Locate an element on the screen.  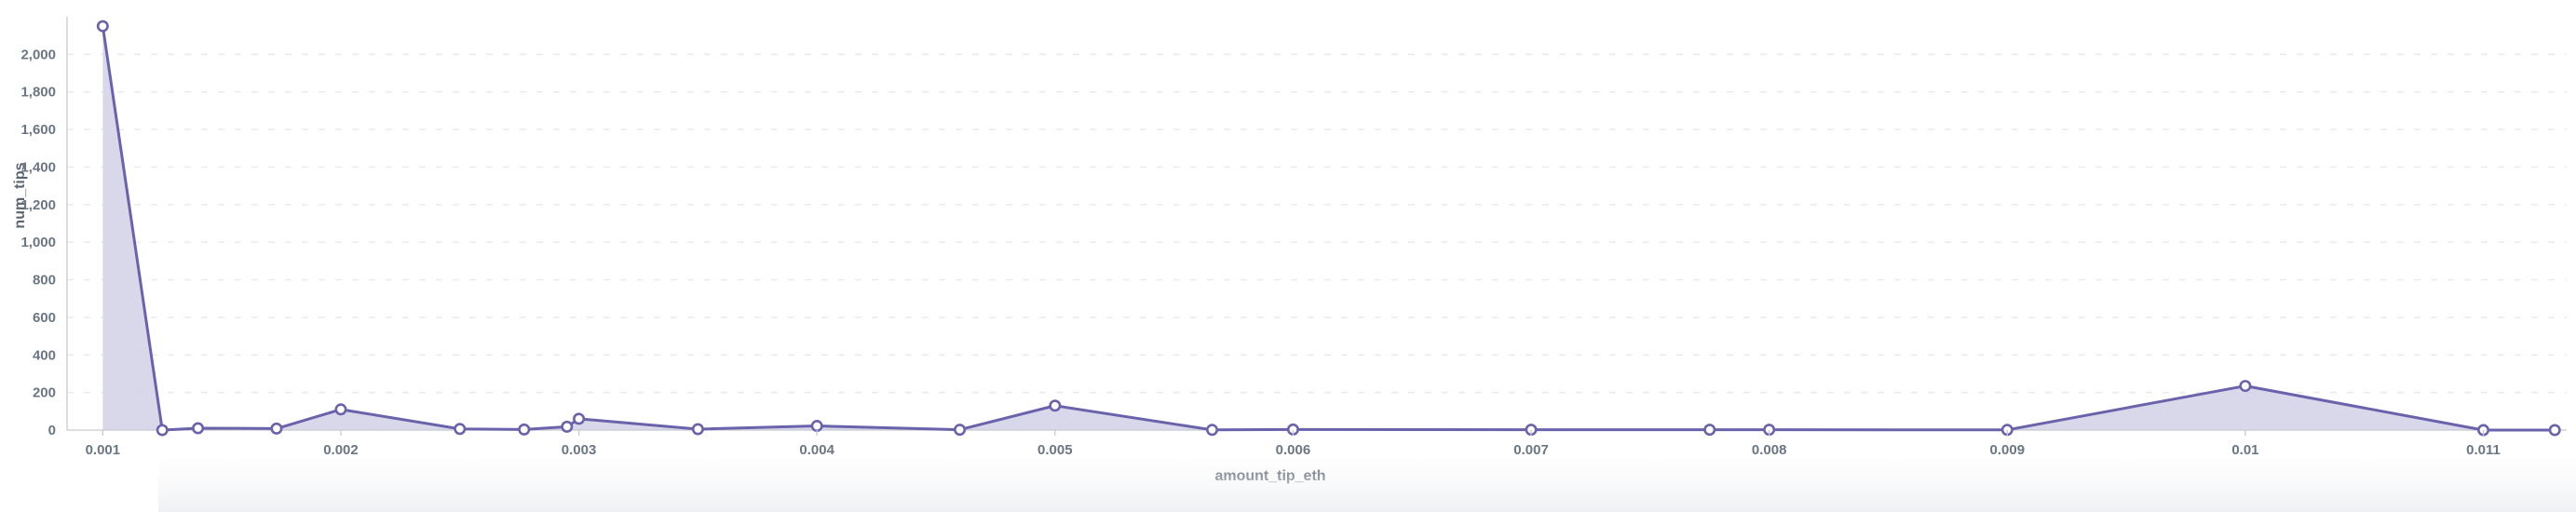
x-axis-tick-label: 0.004 is located at coordinates (816, 450).